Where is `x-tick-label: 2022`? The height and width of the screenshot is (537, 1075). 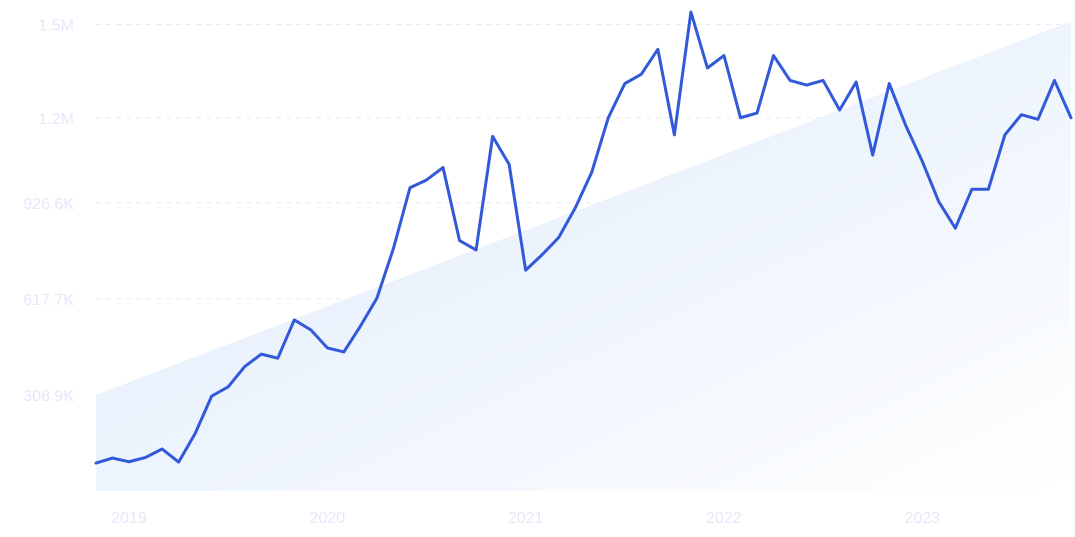
x-tick-label: 2022 is located at coordinates (724, 518).